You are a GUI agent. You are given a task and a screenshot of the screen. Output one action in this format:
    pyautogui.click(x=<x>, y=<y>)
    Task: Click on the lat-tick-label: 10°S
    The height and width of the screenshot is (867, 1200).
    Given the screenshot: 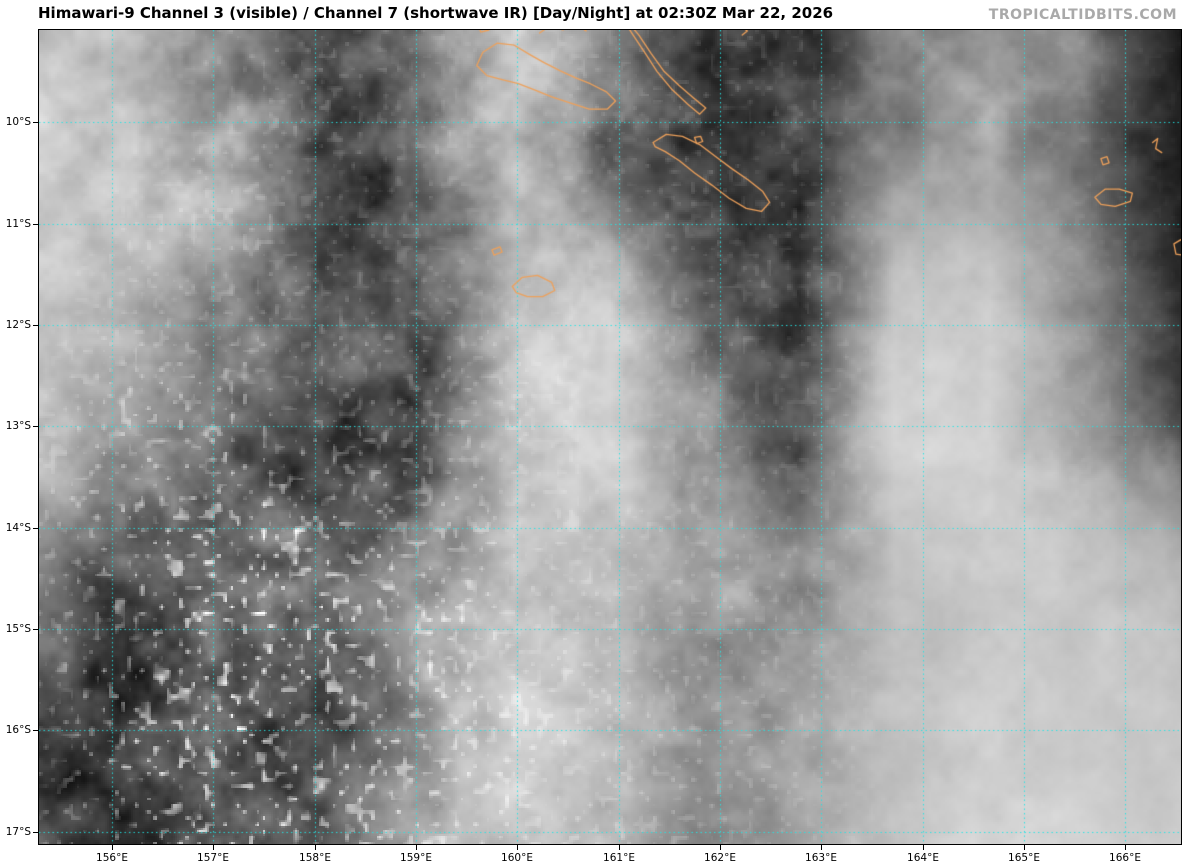 What is the action you would take?
    pyautogui.click(x=18, y=122)
    